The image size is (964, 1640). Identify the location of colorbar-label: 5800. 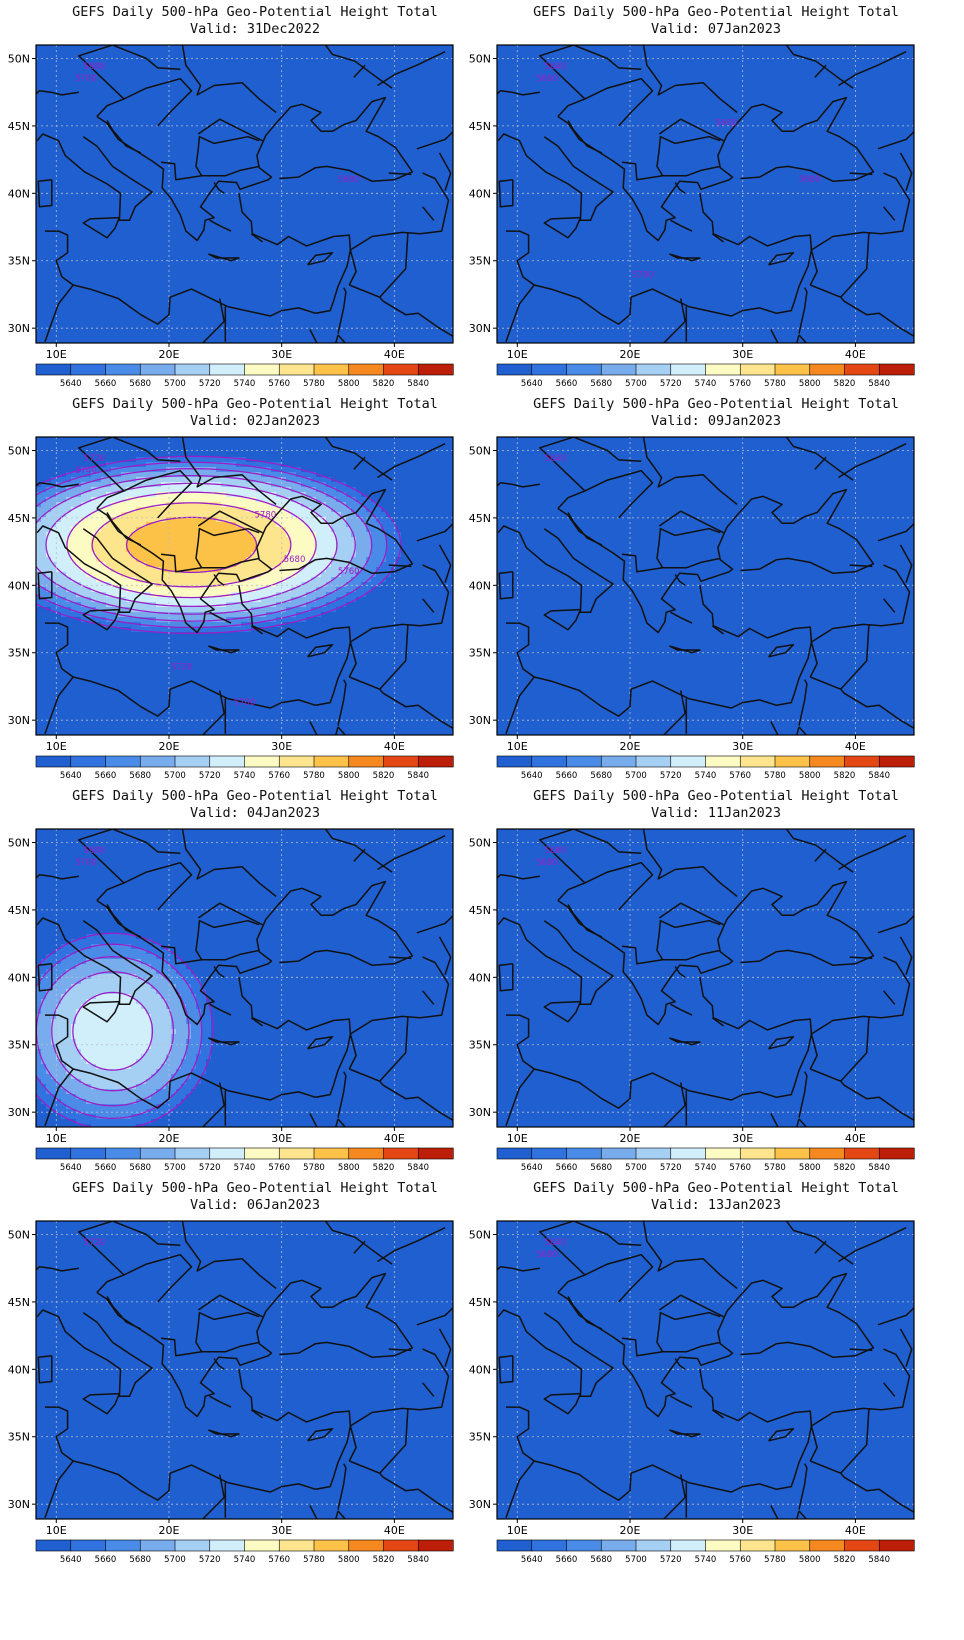
(810, 384).